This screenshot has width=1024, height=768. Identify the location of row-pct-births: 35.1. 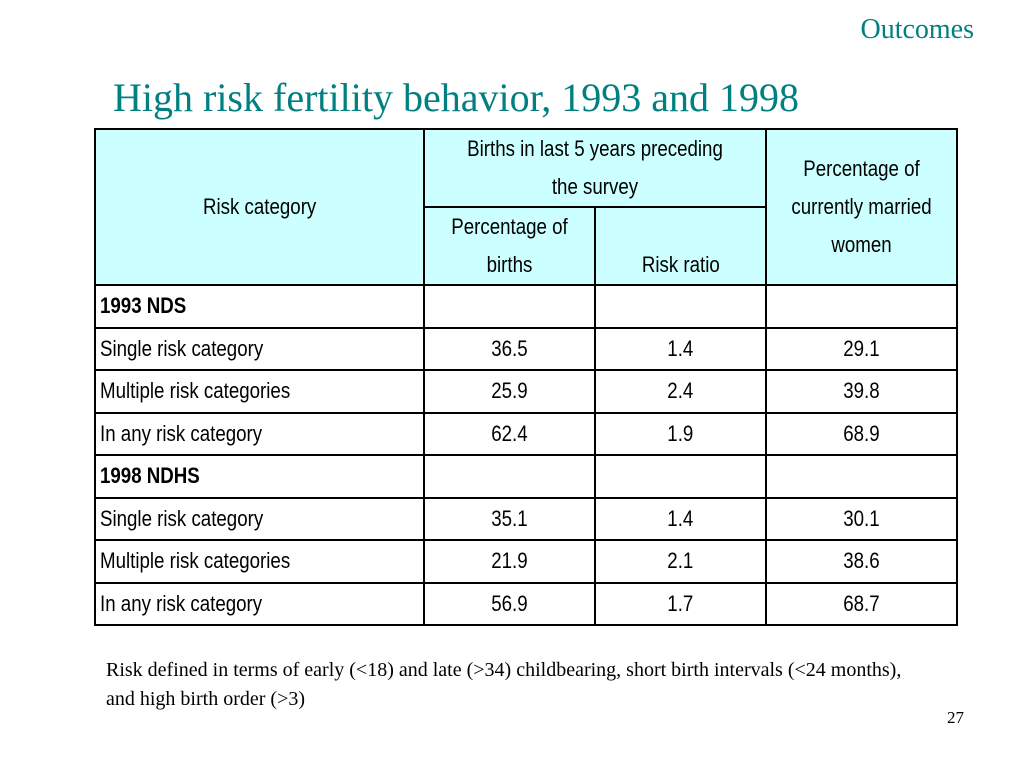
(509, 518).